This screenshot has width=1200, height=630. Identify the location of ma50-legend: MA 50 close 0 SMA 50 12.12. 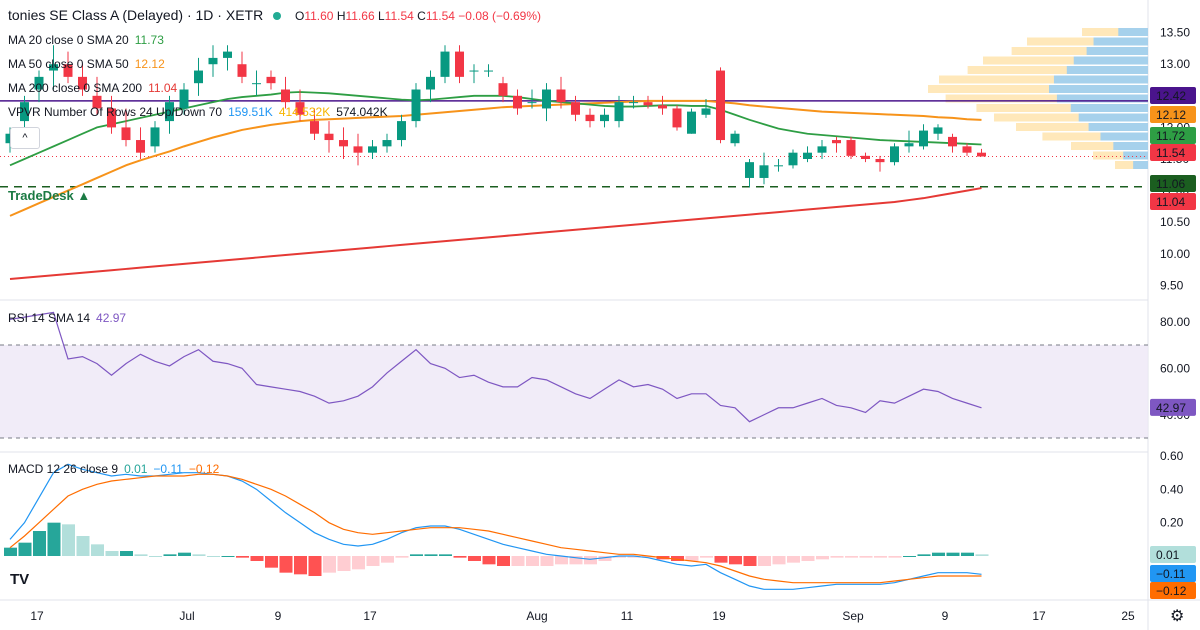
(89, 64).